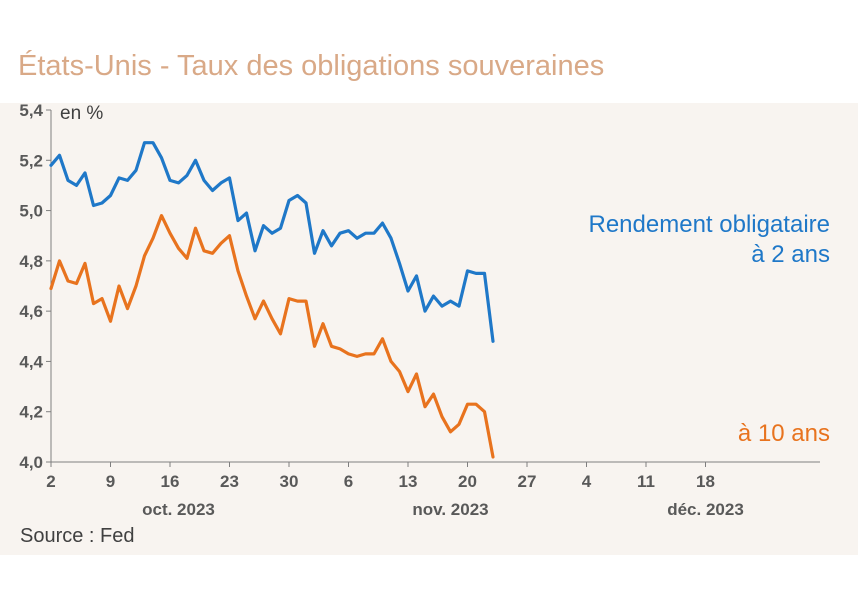 The height and width of the screenshot is (600, 858). What do you see at coordinates (31, 462) in the screenshot?
I see `y-tick-label: 4,0` at bounding box center [31, 462].